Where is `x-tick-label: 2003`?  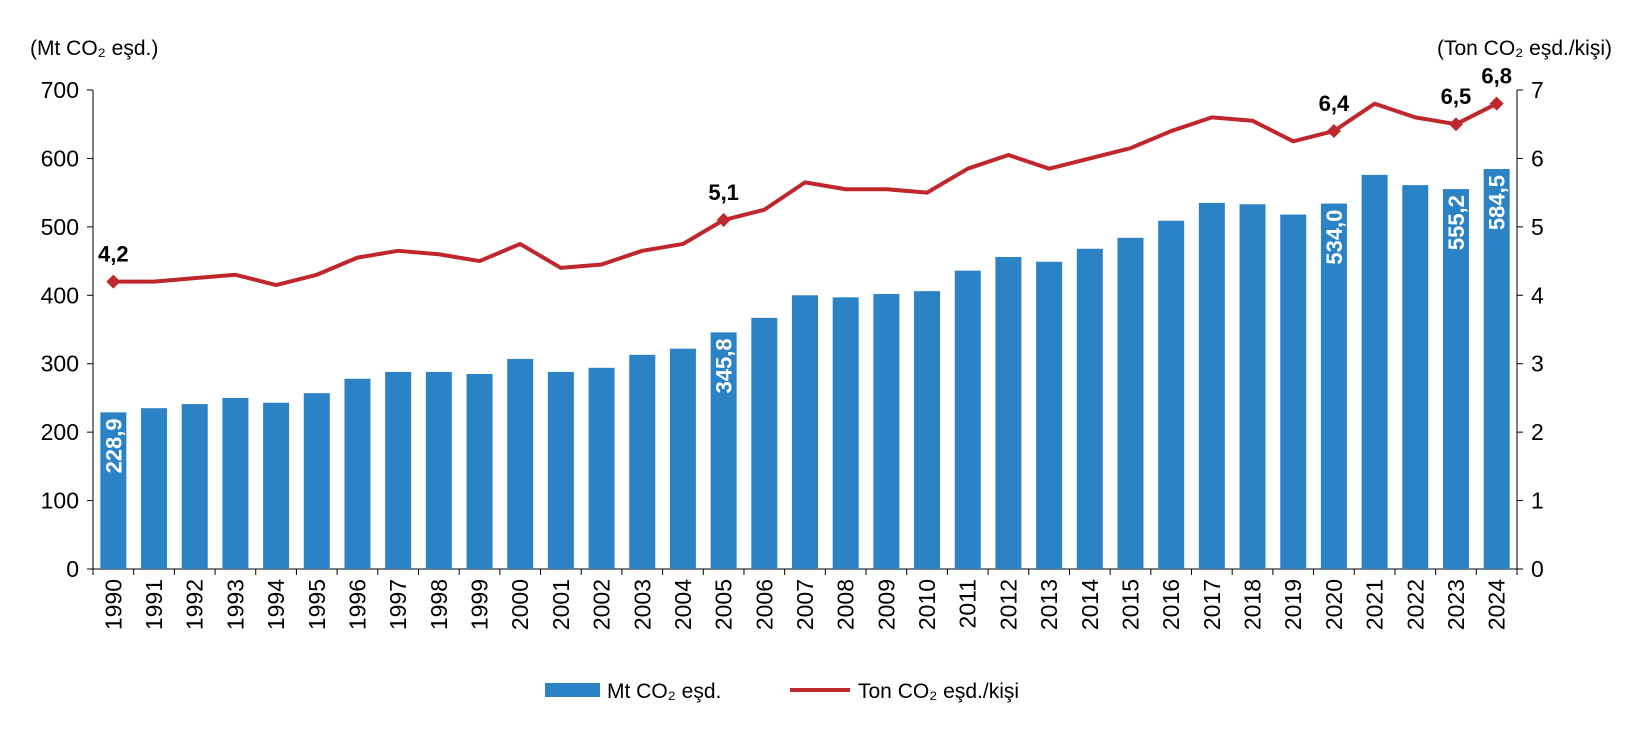
x-tick-label: 2003 is located at coordinates (642, 604).